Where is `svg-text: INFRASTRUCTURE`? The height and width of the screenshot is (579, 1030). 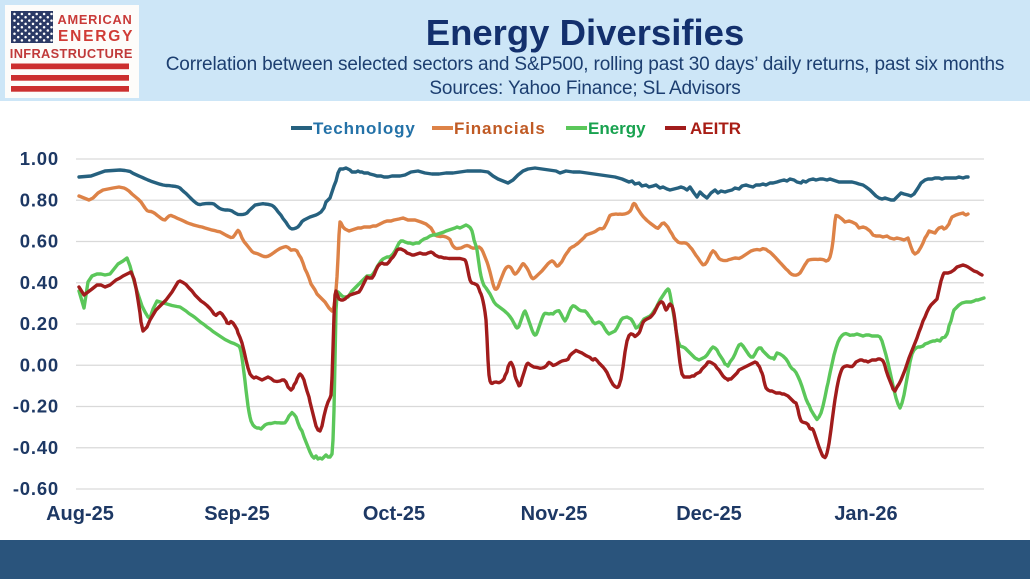
svg-text: INFRASTRUCTURE is located at coordinates (71, 53).